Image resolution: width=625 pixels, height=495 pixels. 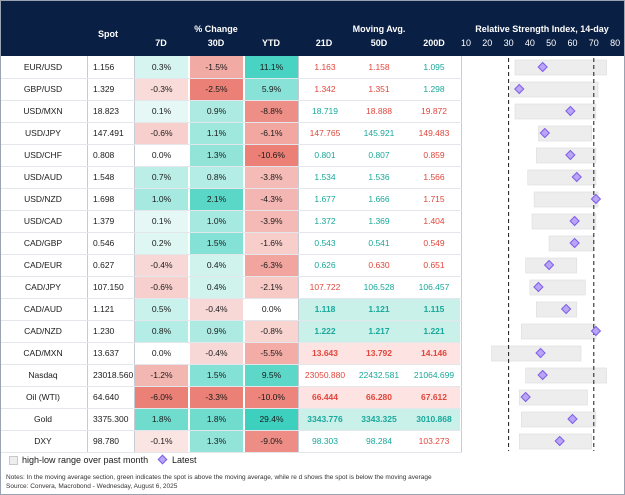 I want to click on row-name: USD/CAD, so click(x=43, y=221).